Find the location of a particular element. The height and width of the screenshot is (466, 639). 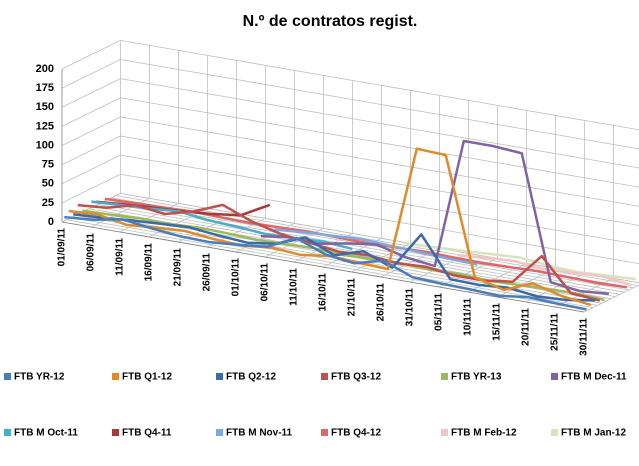

chart-title: N.º de contratos regist. is located at coordinates (330, 21).